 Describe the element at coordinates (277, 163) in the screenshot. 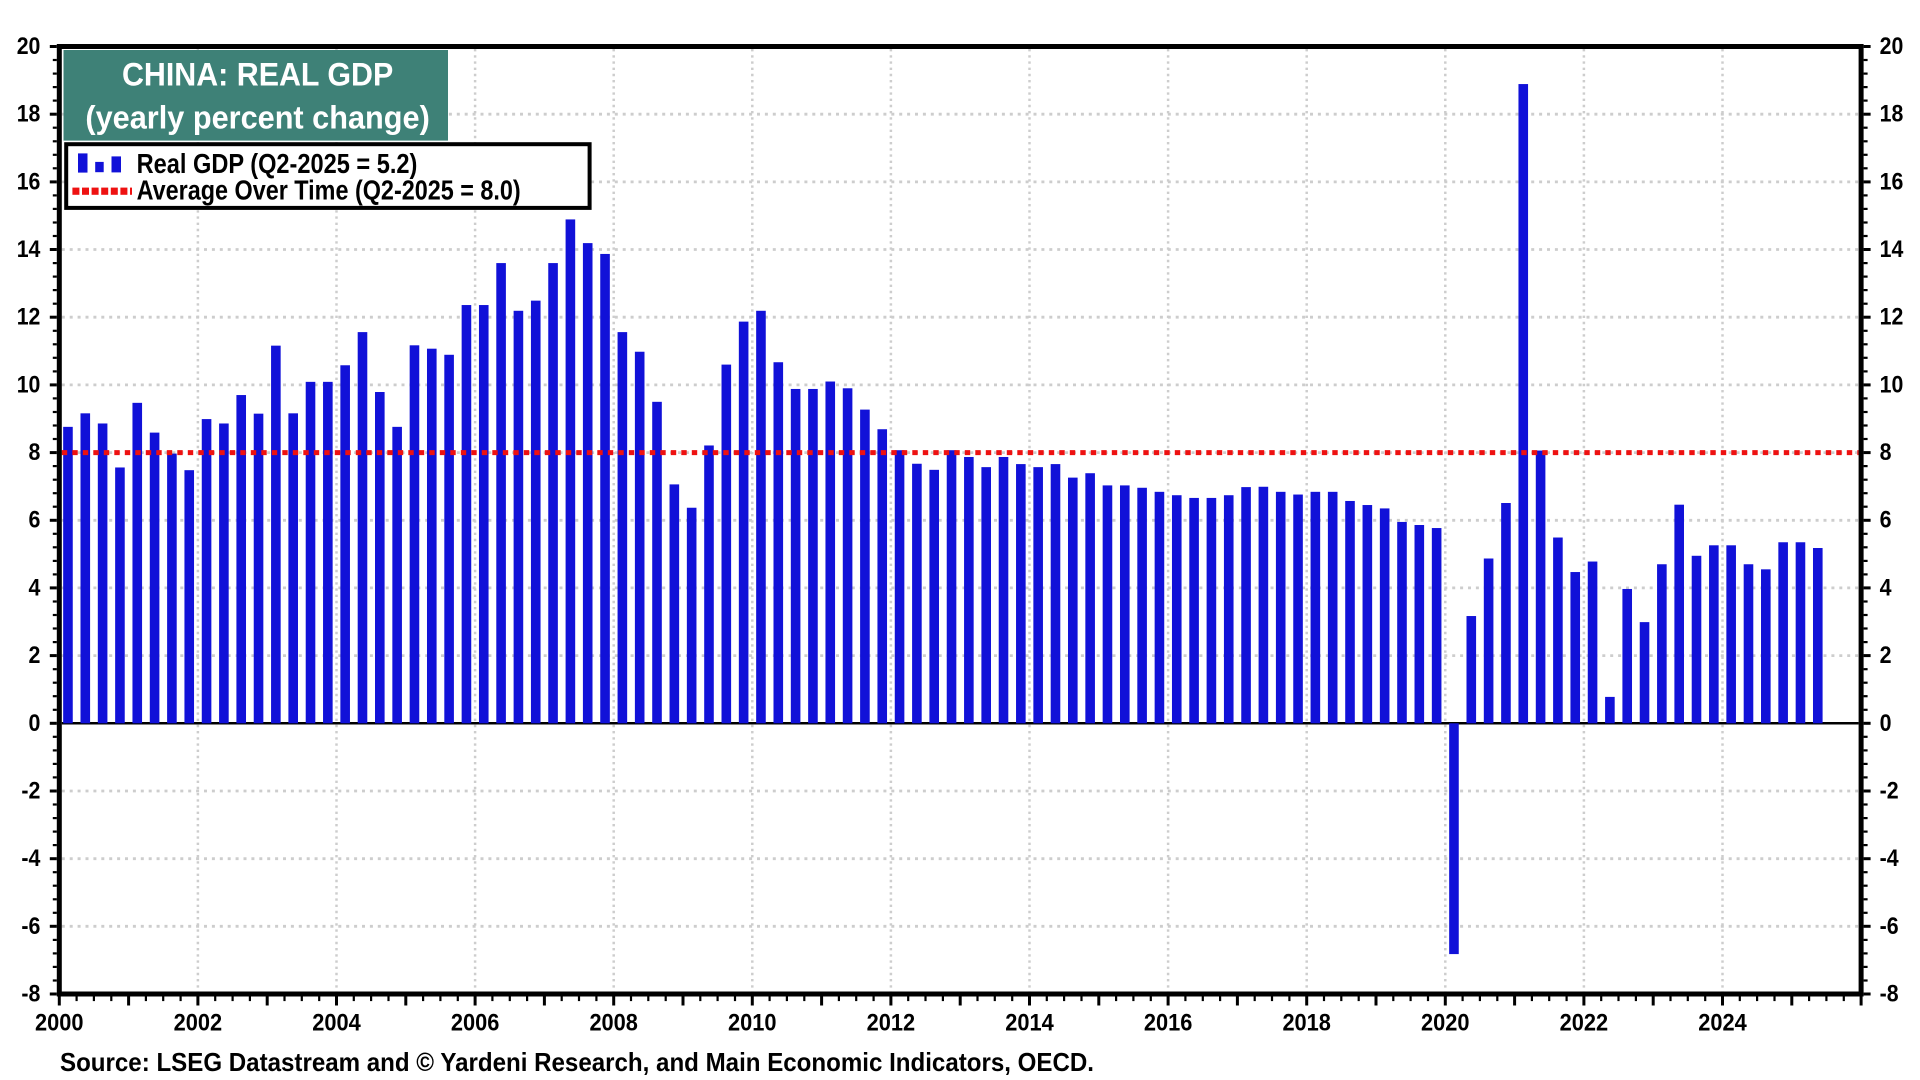

I see `svg-text: Real GDP (Q2-2025 = 5.2)` at that location.